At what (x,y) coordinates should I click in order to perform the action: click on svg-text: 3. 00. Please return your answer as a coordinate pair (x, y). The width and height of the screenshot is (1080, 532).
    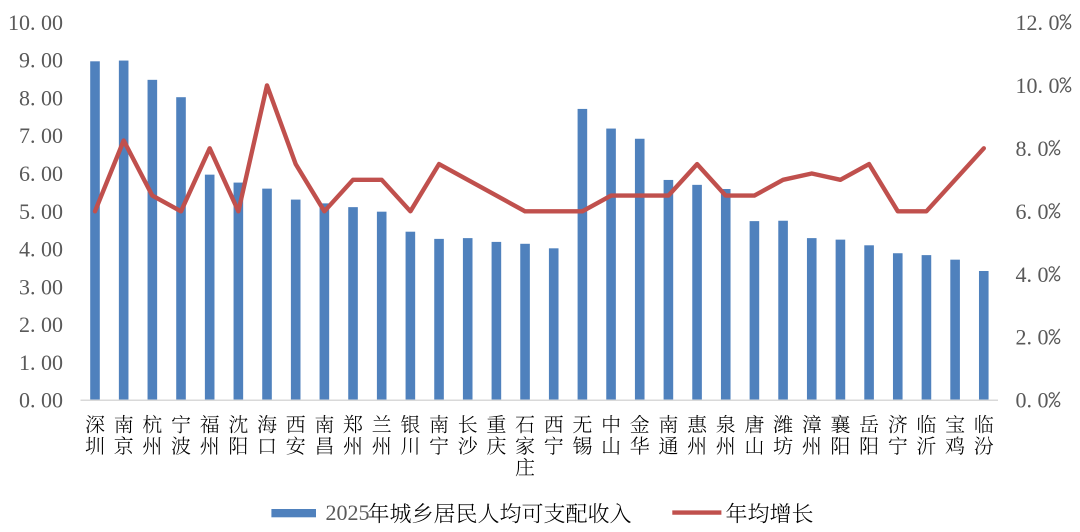
    Looking at the image, I should click on (41, 286).